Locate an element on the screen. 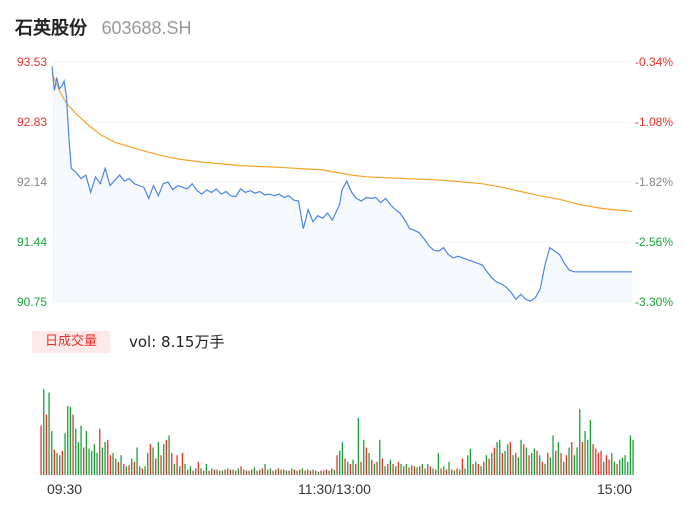  y-tick-left-0: 93.53 is located at coordinates (32, 62).